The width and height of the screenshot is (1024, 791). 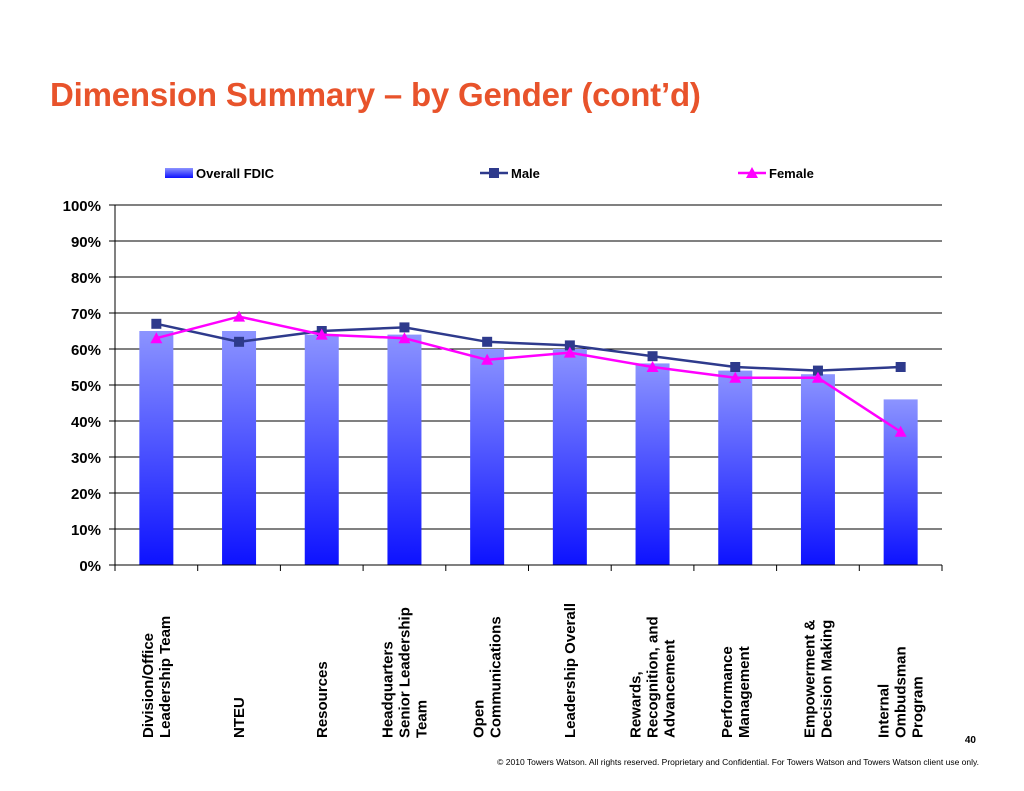 I want to click on y-tick-label: 50%, so click(x=86, y=386).